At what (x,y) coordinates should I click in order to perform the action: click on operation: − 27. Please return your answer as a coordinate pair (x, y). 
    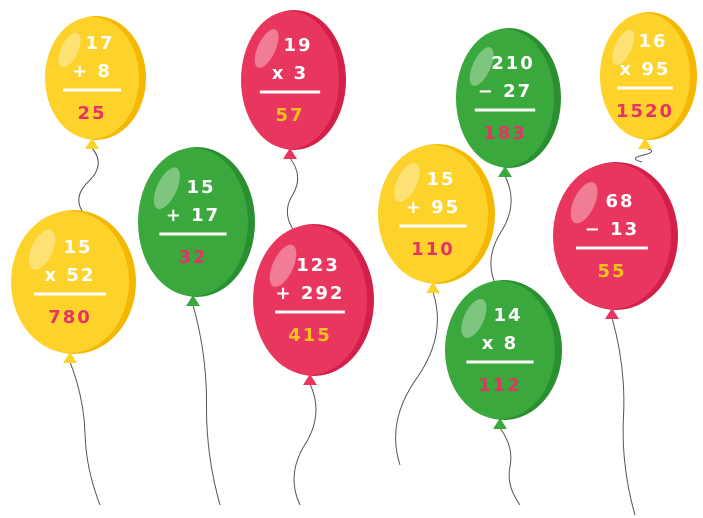
    Looking at the image, I should click on (505, 91).